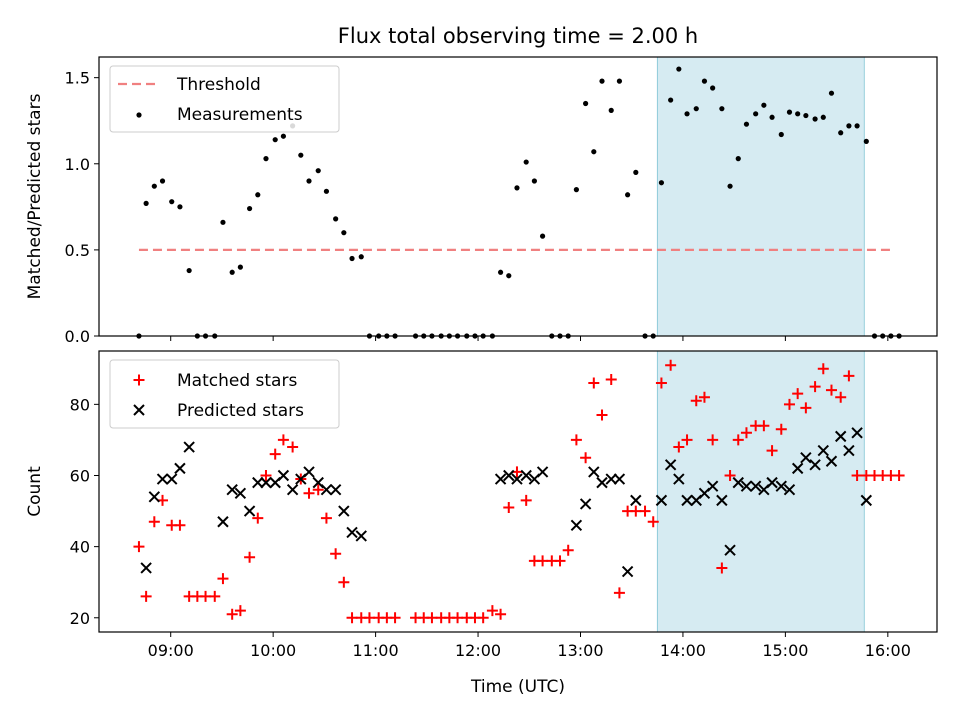  Describe the element at coordinates (580, 650) in the screenshot. I see `x-tick-label: 13:00` at that location.